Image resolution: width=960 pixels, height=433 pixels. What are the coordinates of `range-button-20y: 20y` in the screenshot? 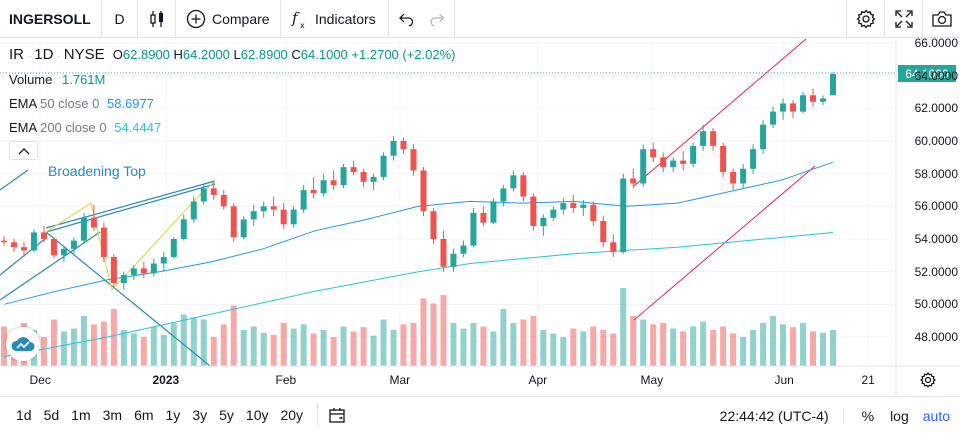 It's located at (292, 415).